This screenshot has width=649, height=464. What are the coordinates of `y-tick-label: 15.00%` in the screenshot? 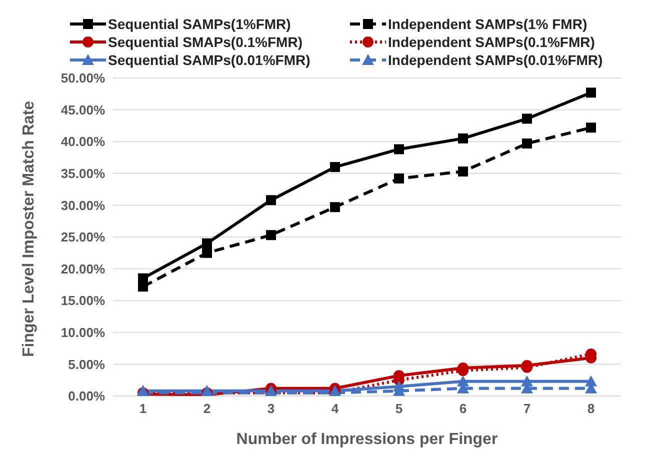 It's located at (83, 300).